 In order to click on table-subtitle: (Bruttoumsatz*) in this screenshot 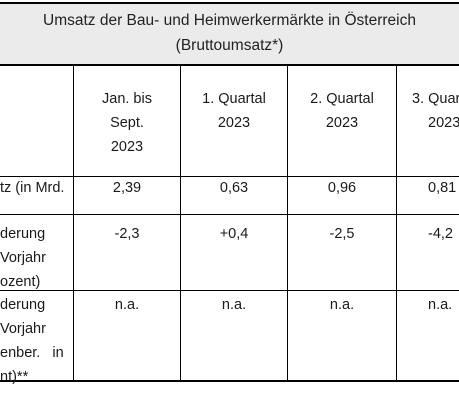, I will do `click(229, 45)`.